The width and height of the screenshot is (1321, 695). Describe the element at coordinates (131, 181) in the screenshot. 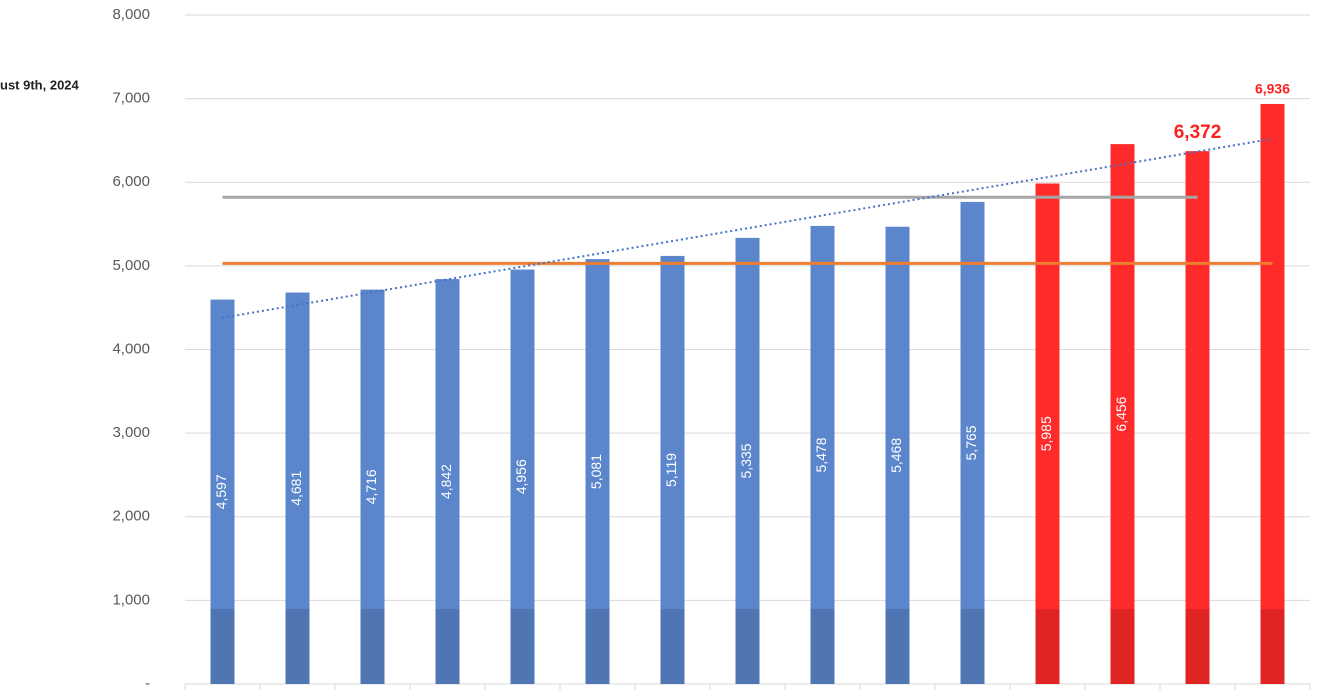

I see `y-tick-label: 6,000` at that location.